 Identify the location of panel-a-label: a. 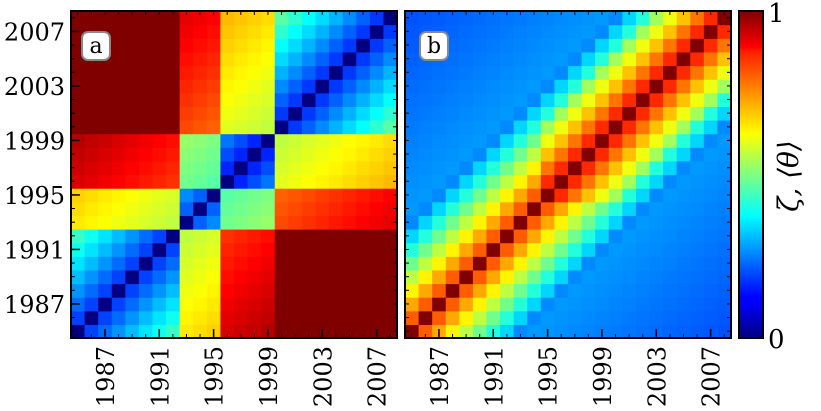
(95, 46).